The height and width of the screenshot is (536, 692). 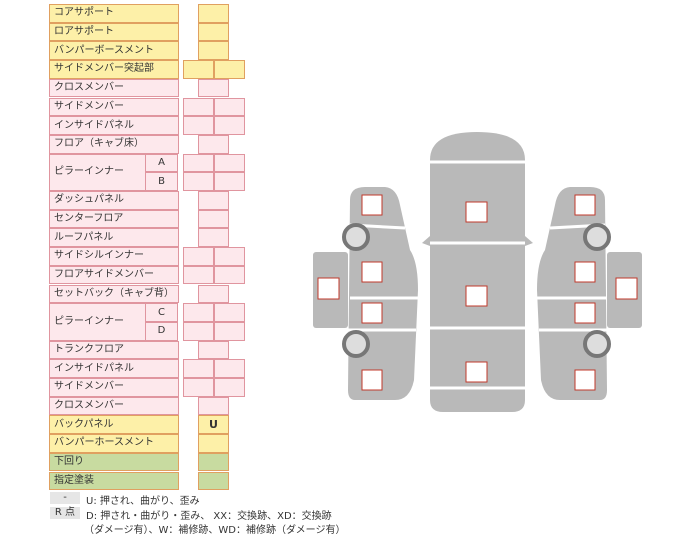 What do you see at coordinates (143, 501) in the screenshot?
I see `legend-text: U: 押され、曲がり、歪み` at bounding box center [143, 501].